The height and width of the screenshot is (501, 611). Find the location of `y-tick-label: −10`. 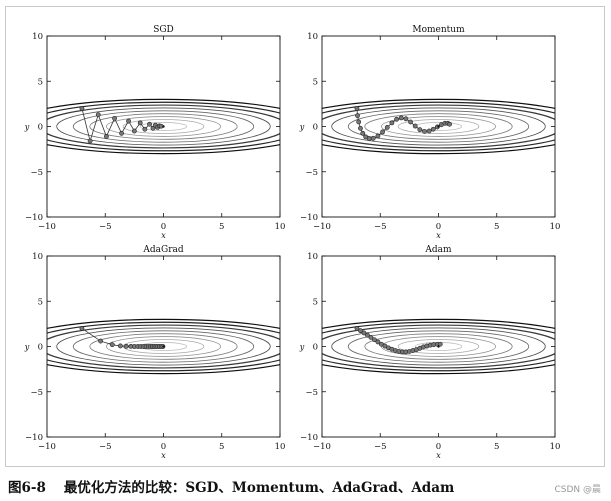

y-tick-label: −10 is located at coordinates (309, 218).